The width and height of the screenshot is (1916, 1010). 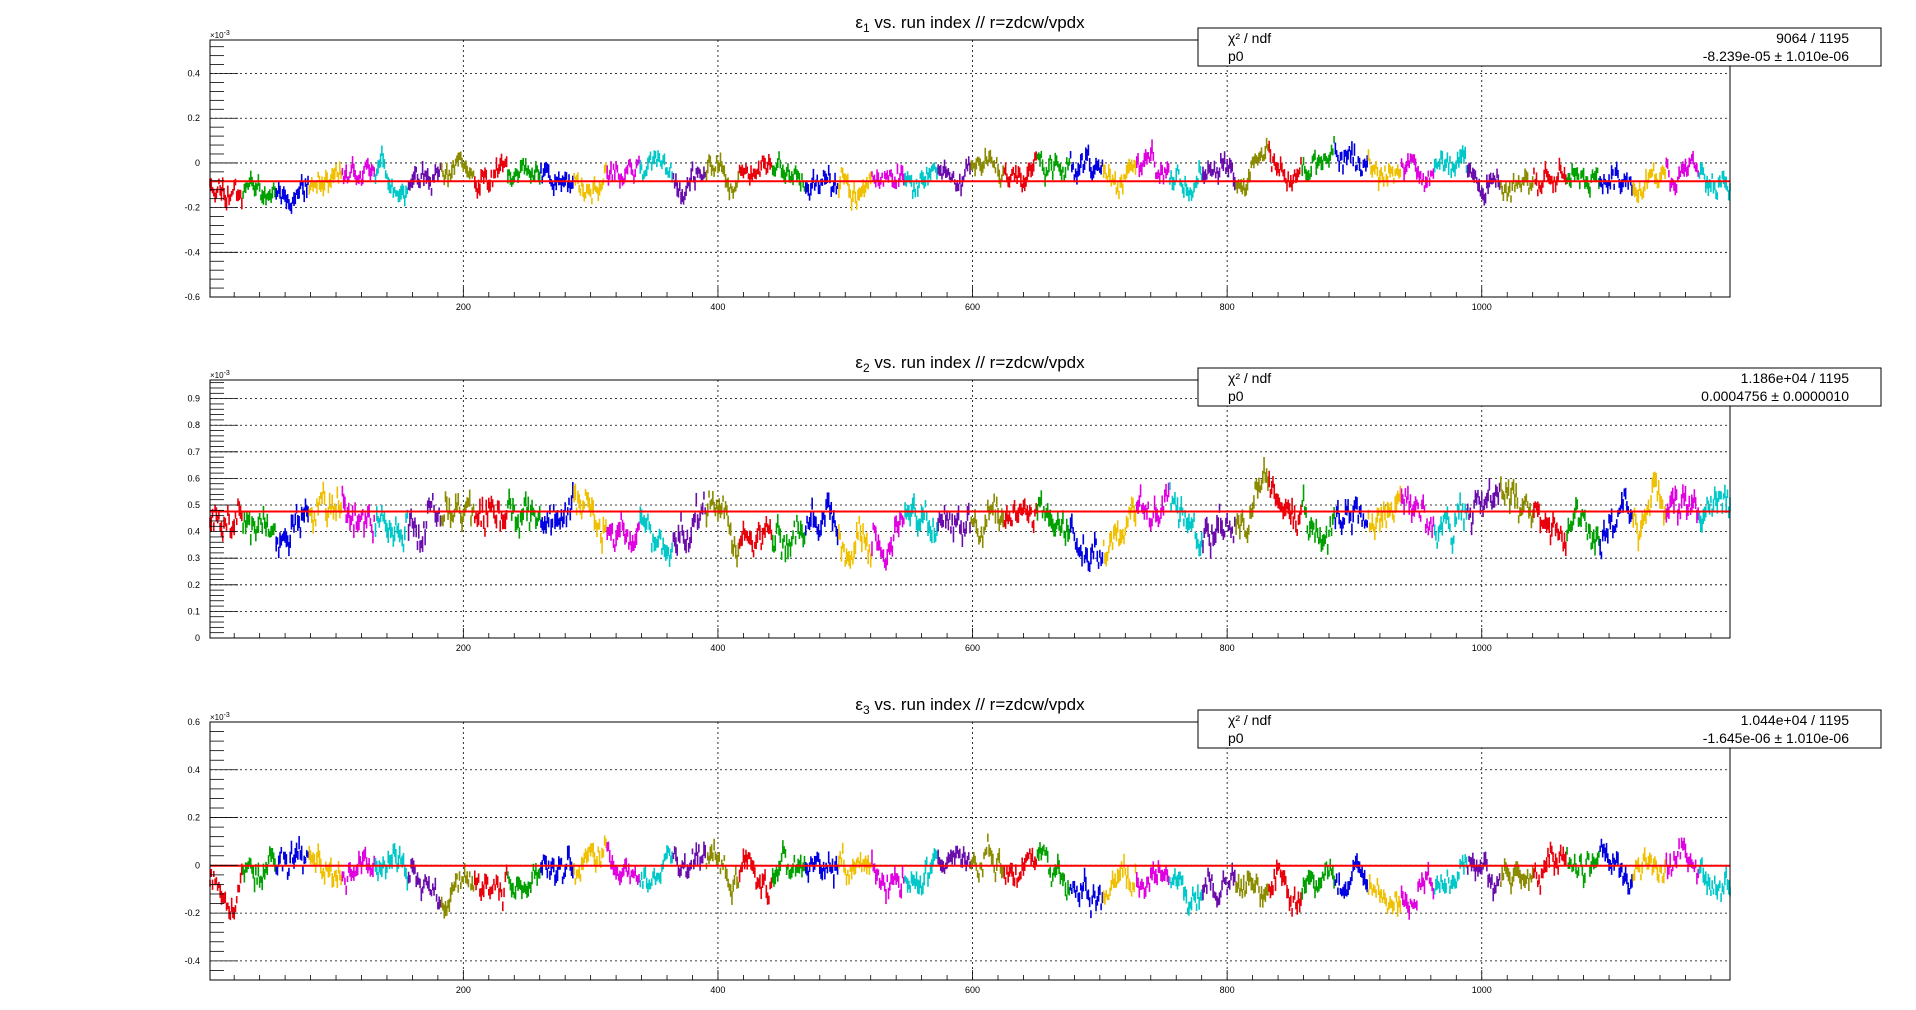 I want to click on stats-value-p0: -1.645e-06 ± 1.010e-06, so click(x=1776, y=738).